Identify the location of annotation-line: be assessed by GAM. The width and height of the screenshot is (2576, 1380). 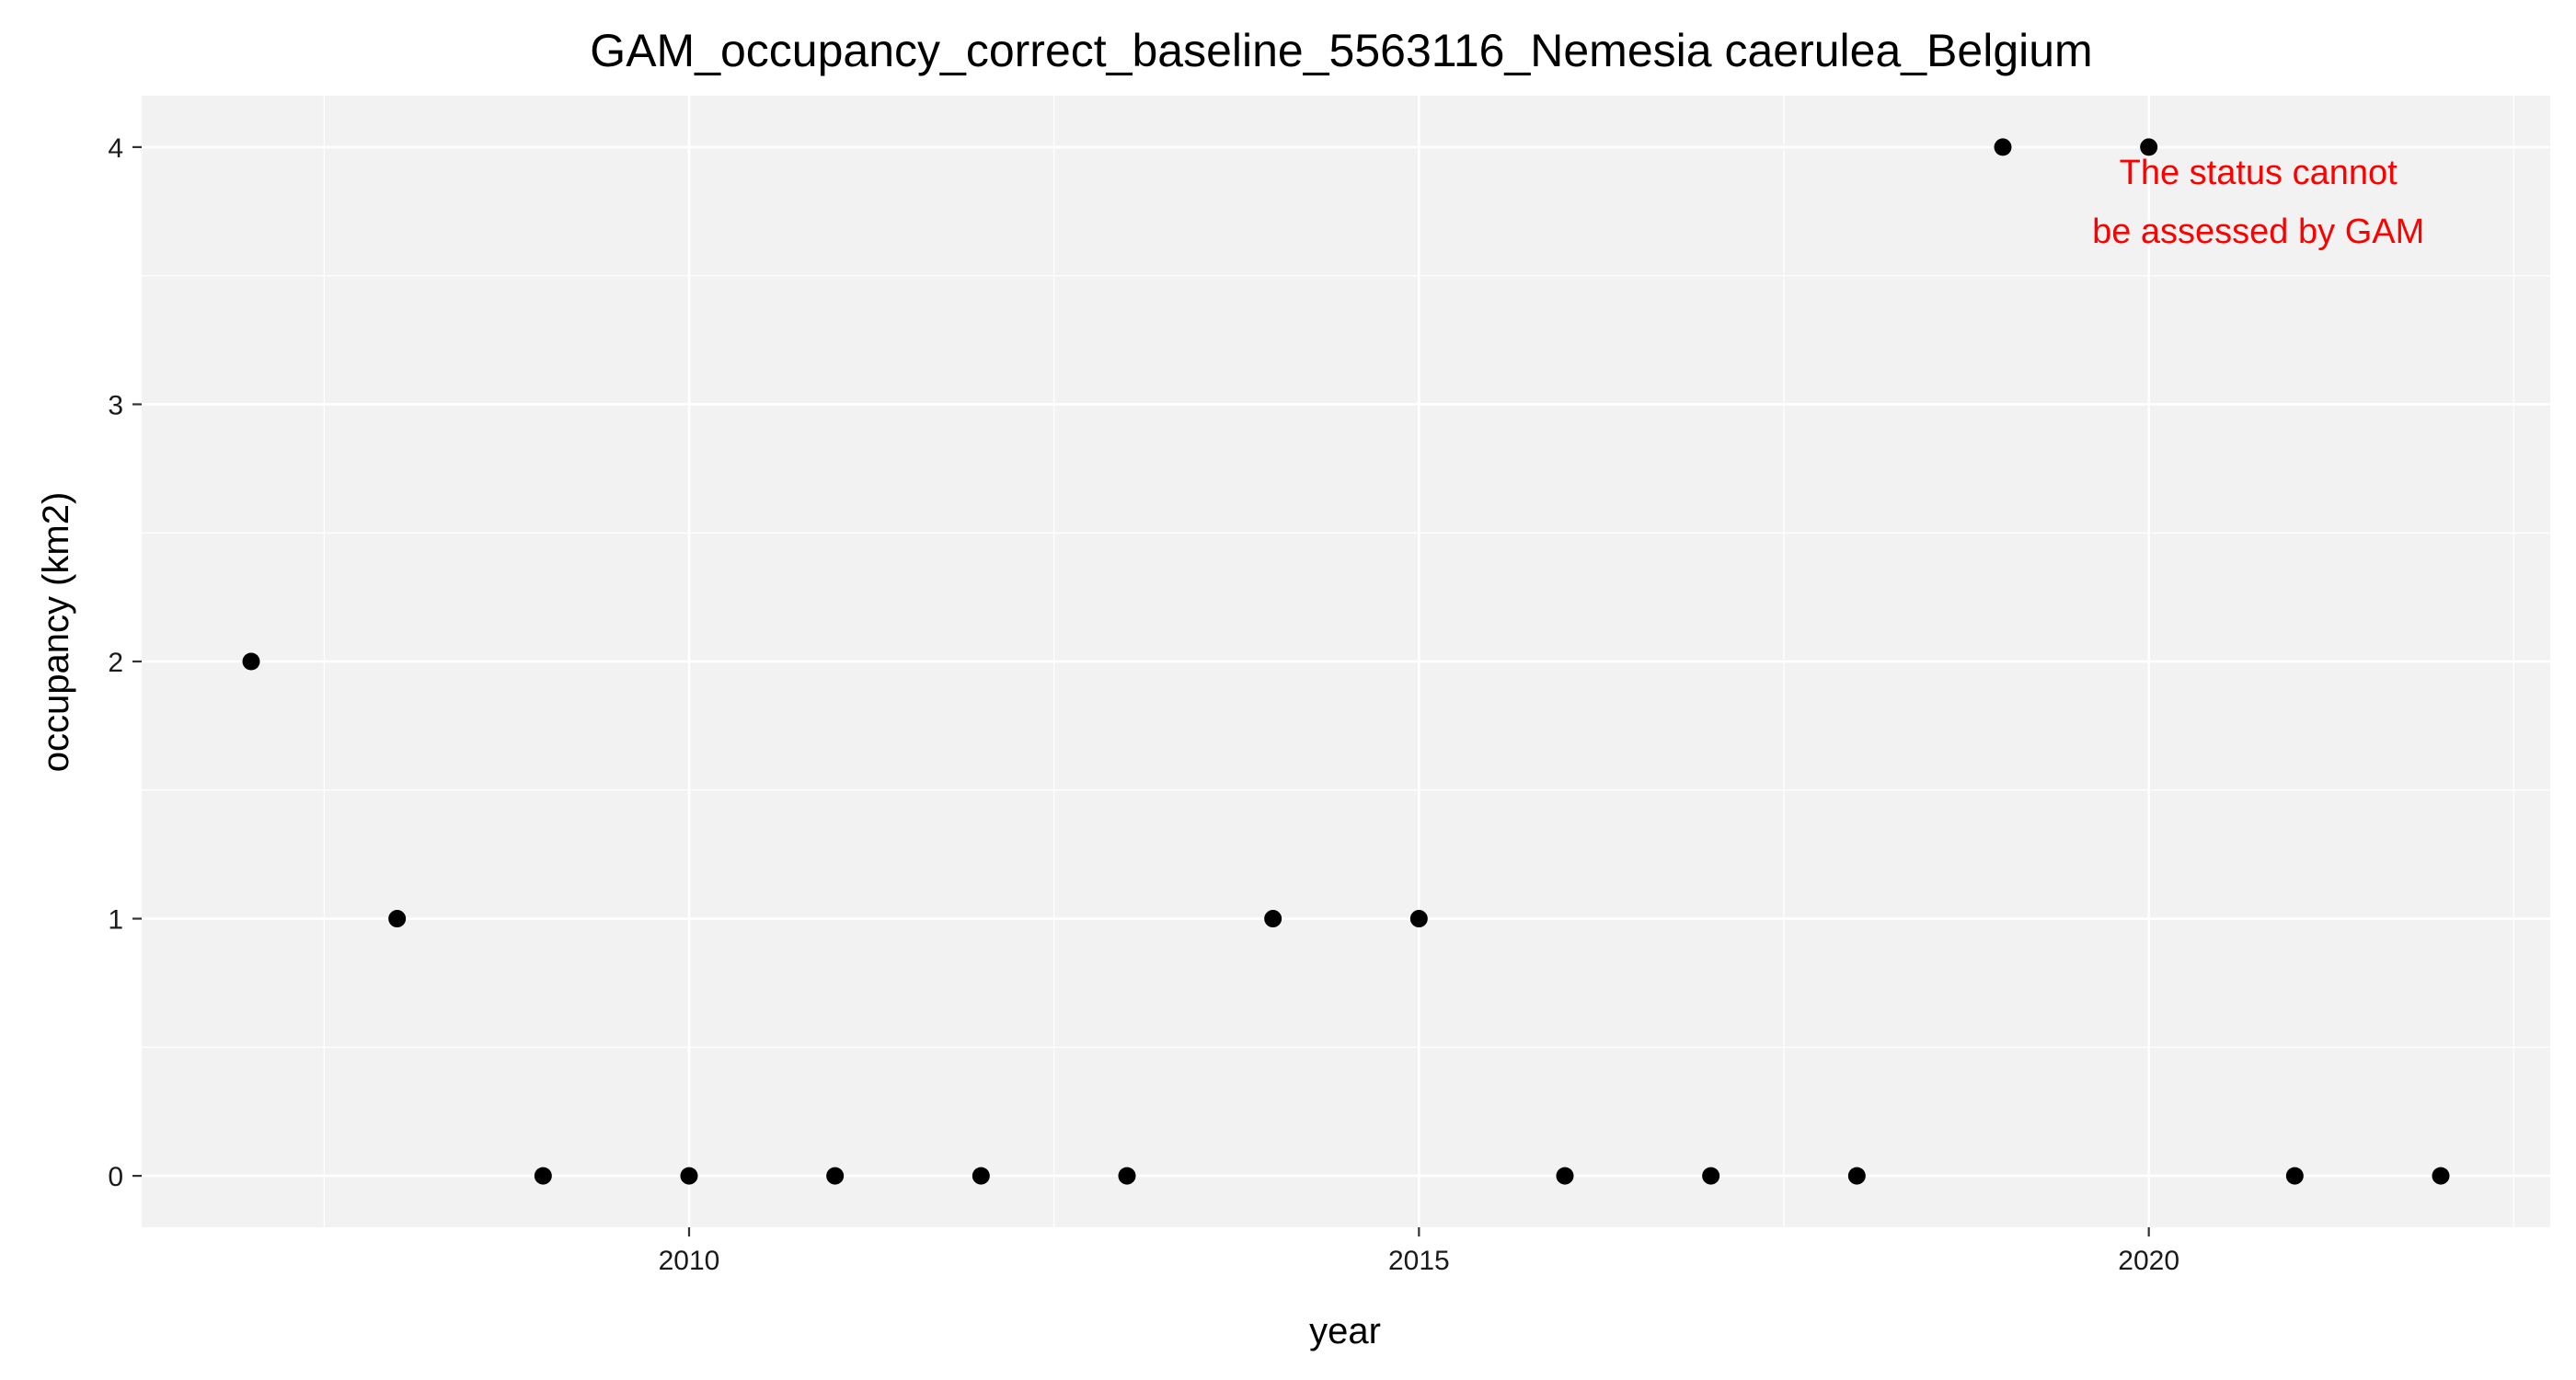
(2258, 232).